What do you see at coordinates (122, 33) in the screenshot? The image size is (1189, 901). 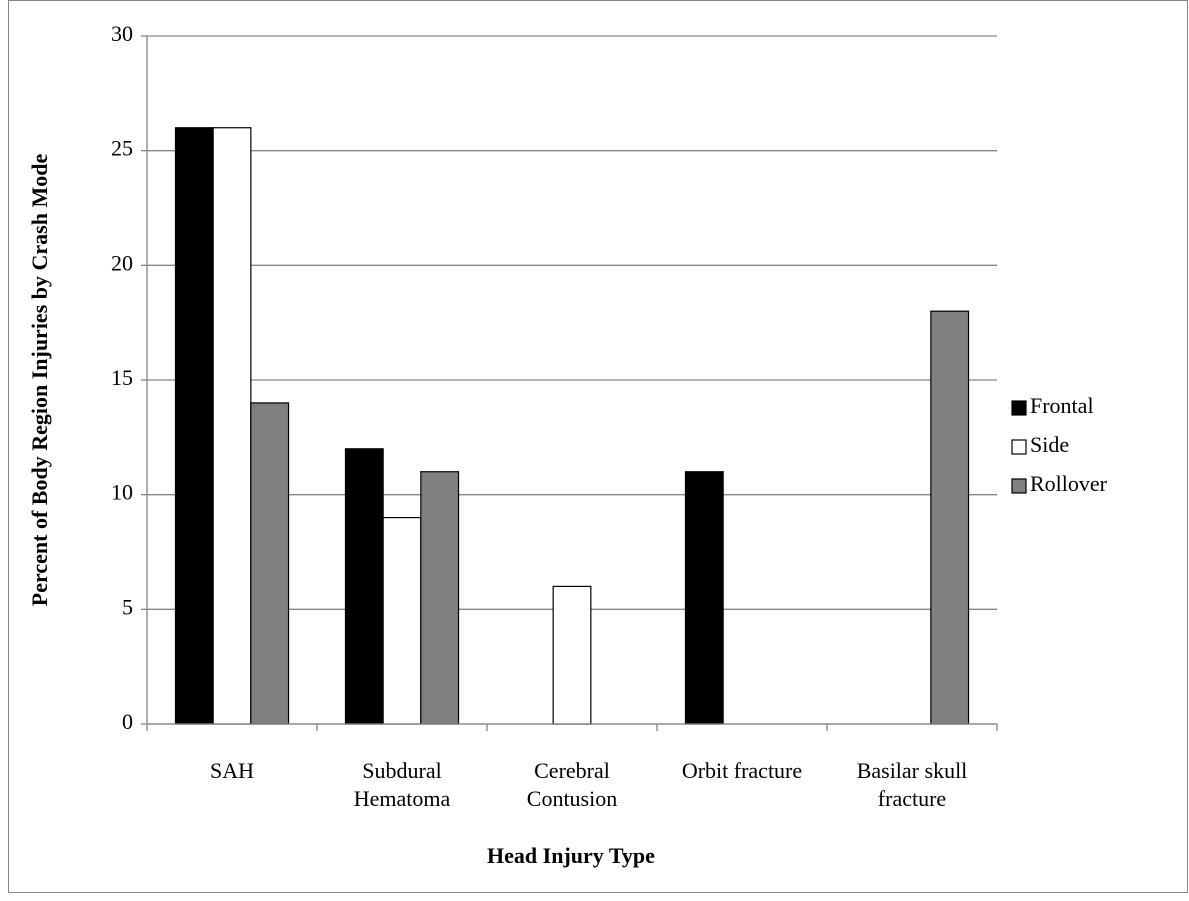 I see `y-tick-label: 30` at bounding box center [122, 33].